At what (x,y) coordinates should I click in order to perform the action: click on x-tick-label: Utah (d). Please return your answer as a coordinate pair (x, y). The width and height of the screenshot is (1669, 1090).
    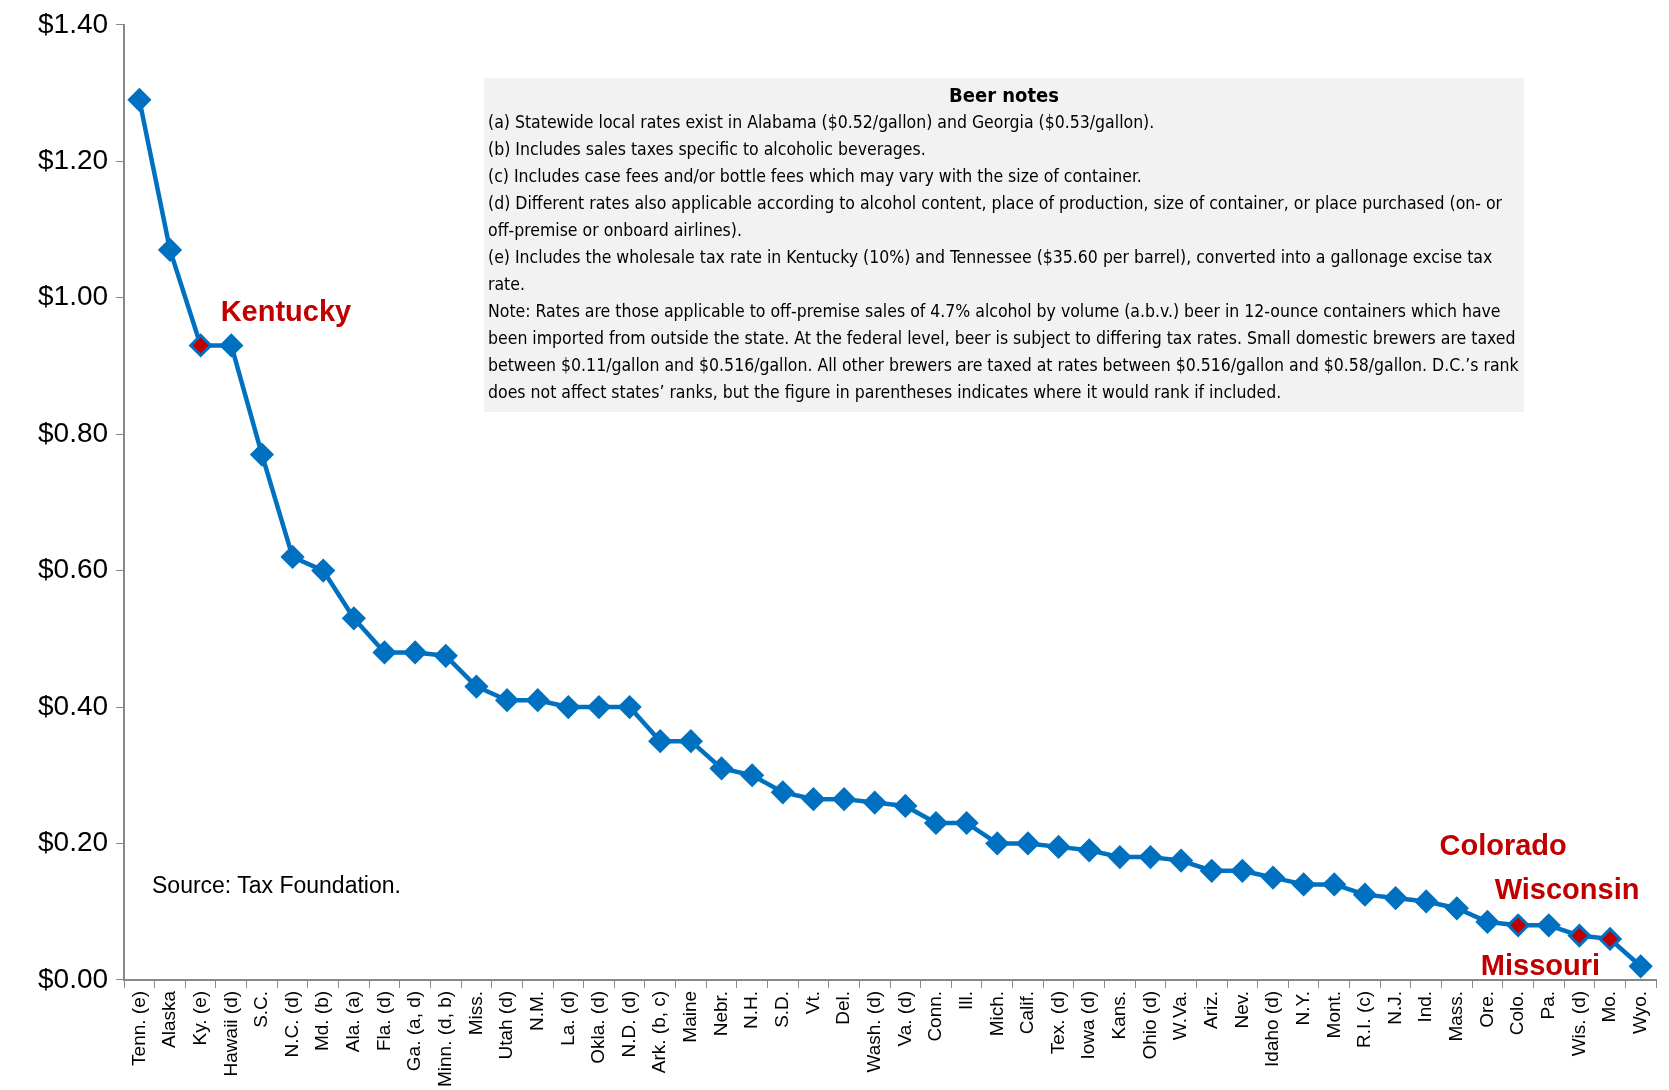
    Looking at the image, I should click on (506, 1025).